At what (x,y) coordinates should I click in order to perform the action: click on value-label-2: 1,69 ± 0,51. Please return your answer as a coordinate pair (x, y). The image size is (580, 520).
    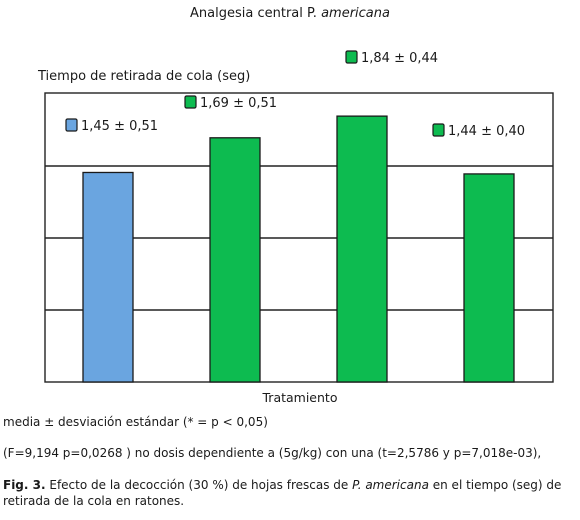
    Looking at the image, I should click on (238, 103).